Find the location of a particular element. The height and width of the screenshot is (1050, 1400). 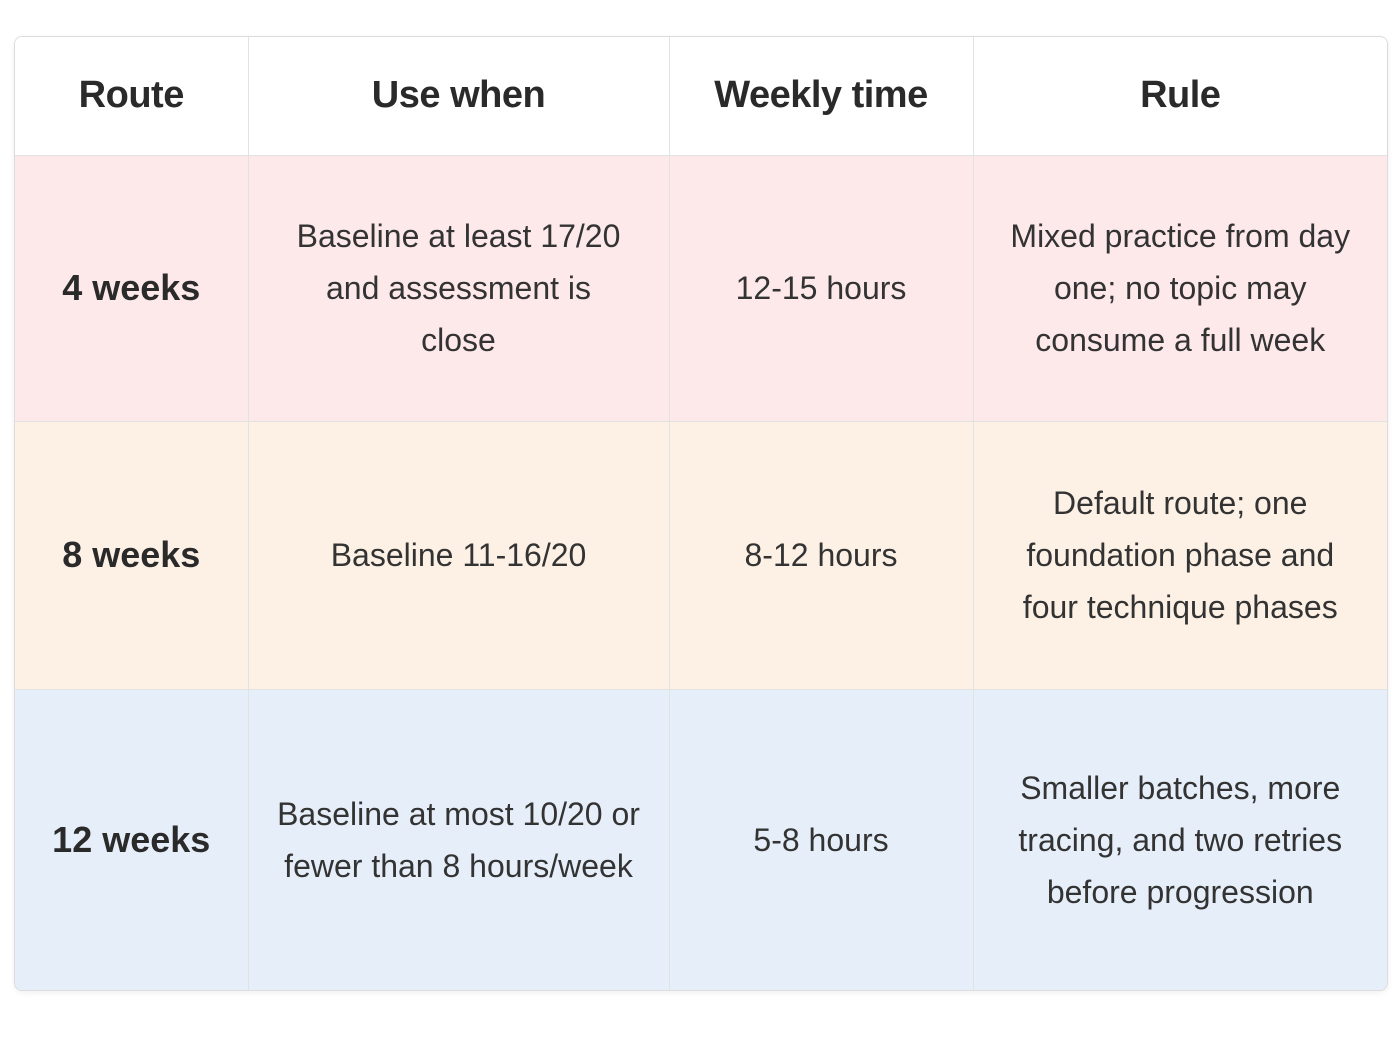

header-route: Route is located at coordinates (132, 96).